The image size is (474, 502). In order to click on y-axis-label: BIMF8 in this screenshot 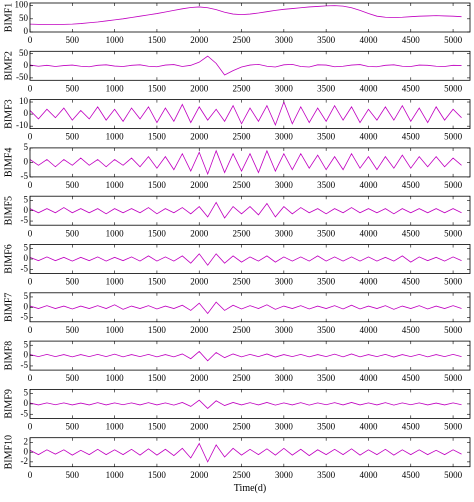, I will do `click(8, 355)`.